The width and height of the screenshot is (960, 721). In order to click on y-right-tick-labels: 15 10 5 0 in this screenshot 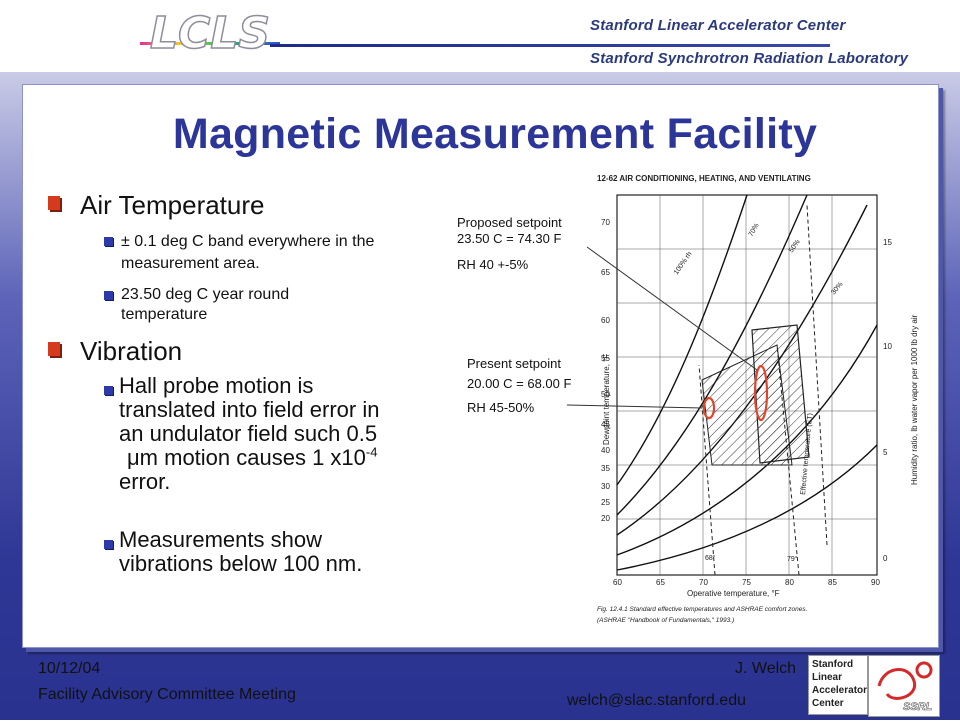, I will do `click(887, 400)`.